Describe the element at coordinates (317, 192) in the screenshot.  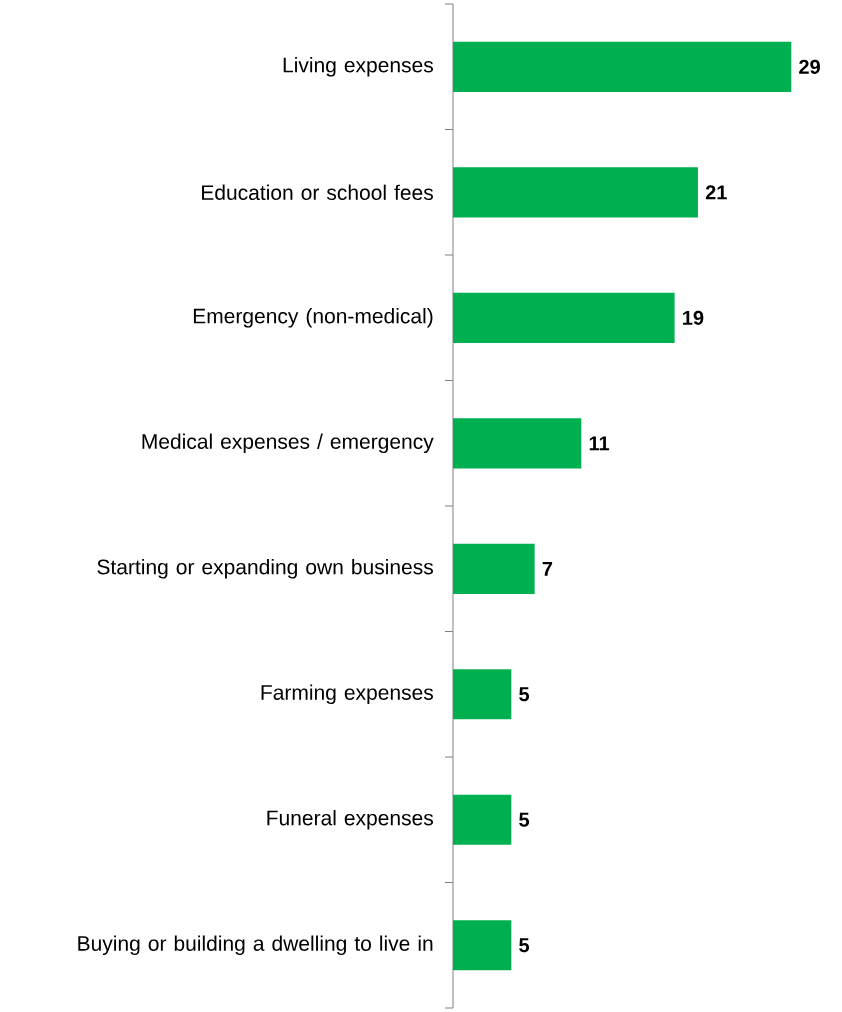
I see `y-tick-label: Education or school fees` at that location.